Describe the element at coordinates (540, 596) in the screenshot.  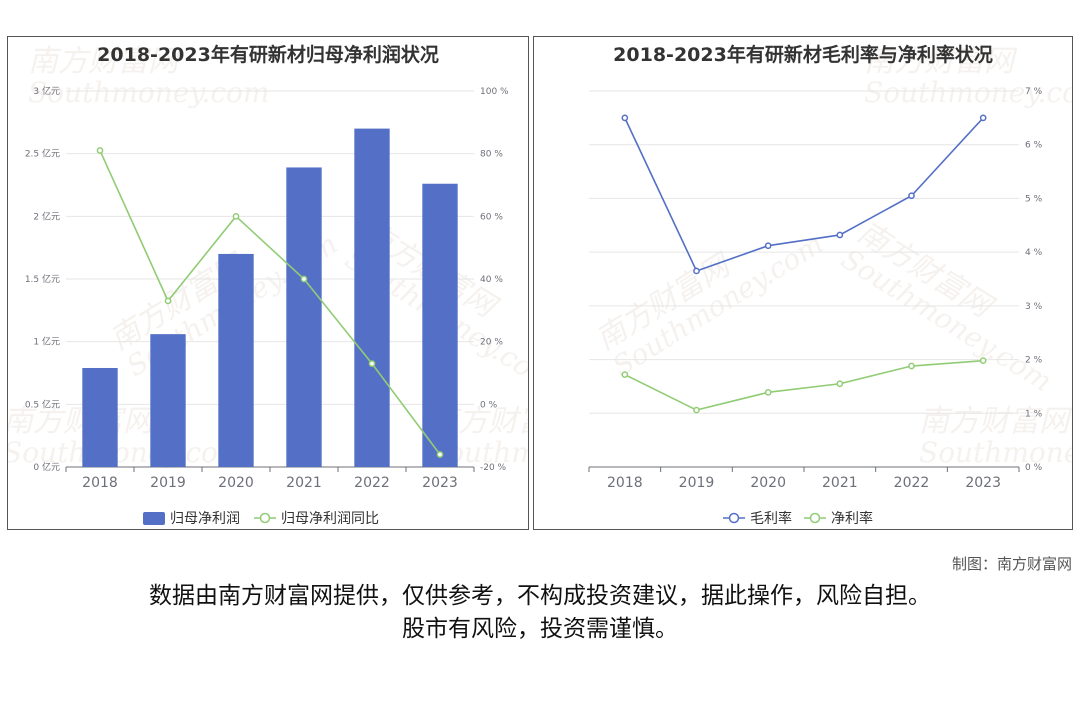
I see `disclaimer-line-1: 数据由南方财富网提供，仅供参考，不构成投资建议，据此操作，风险自担。` at that location.